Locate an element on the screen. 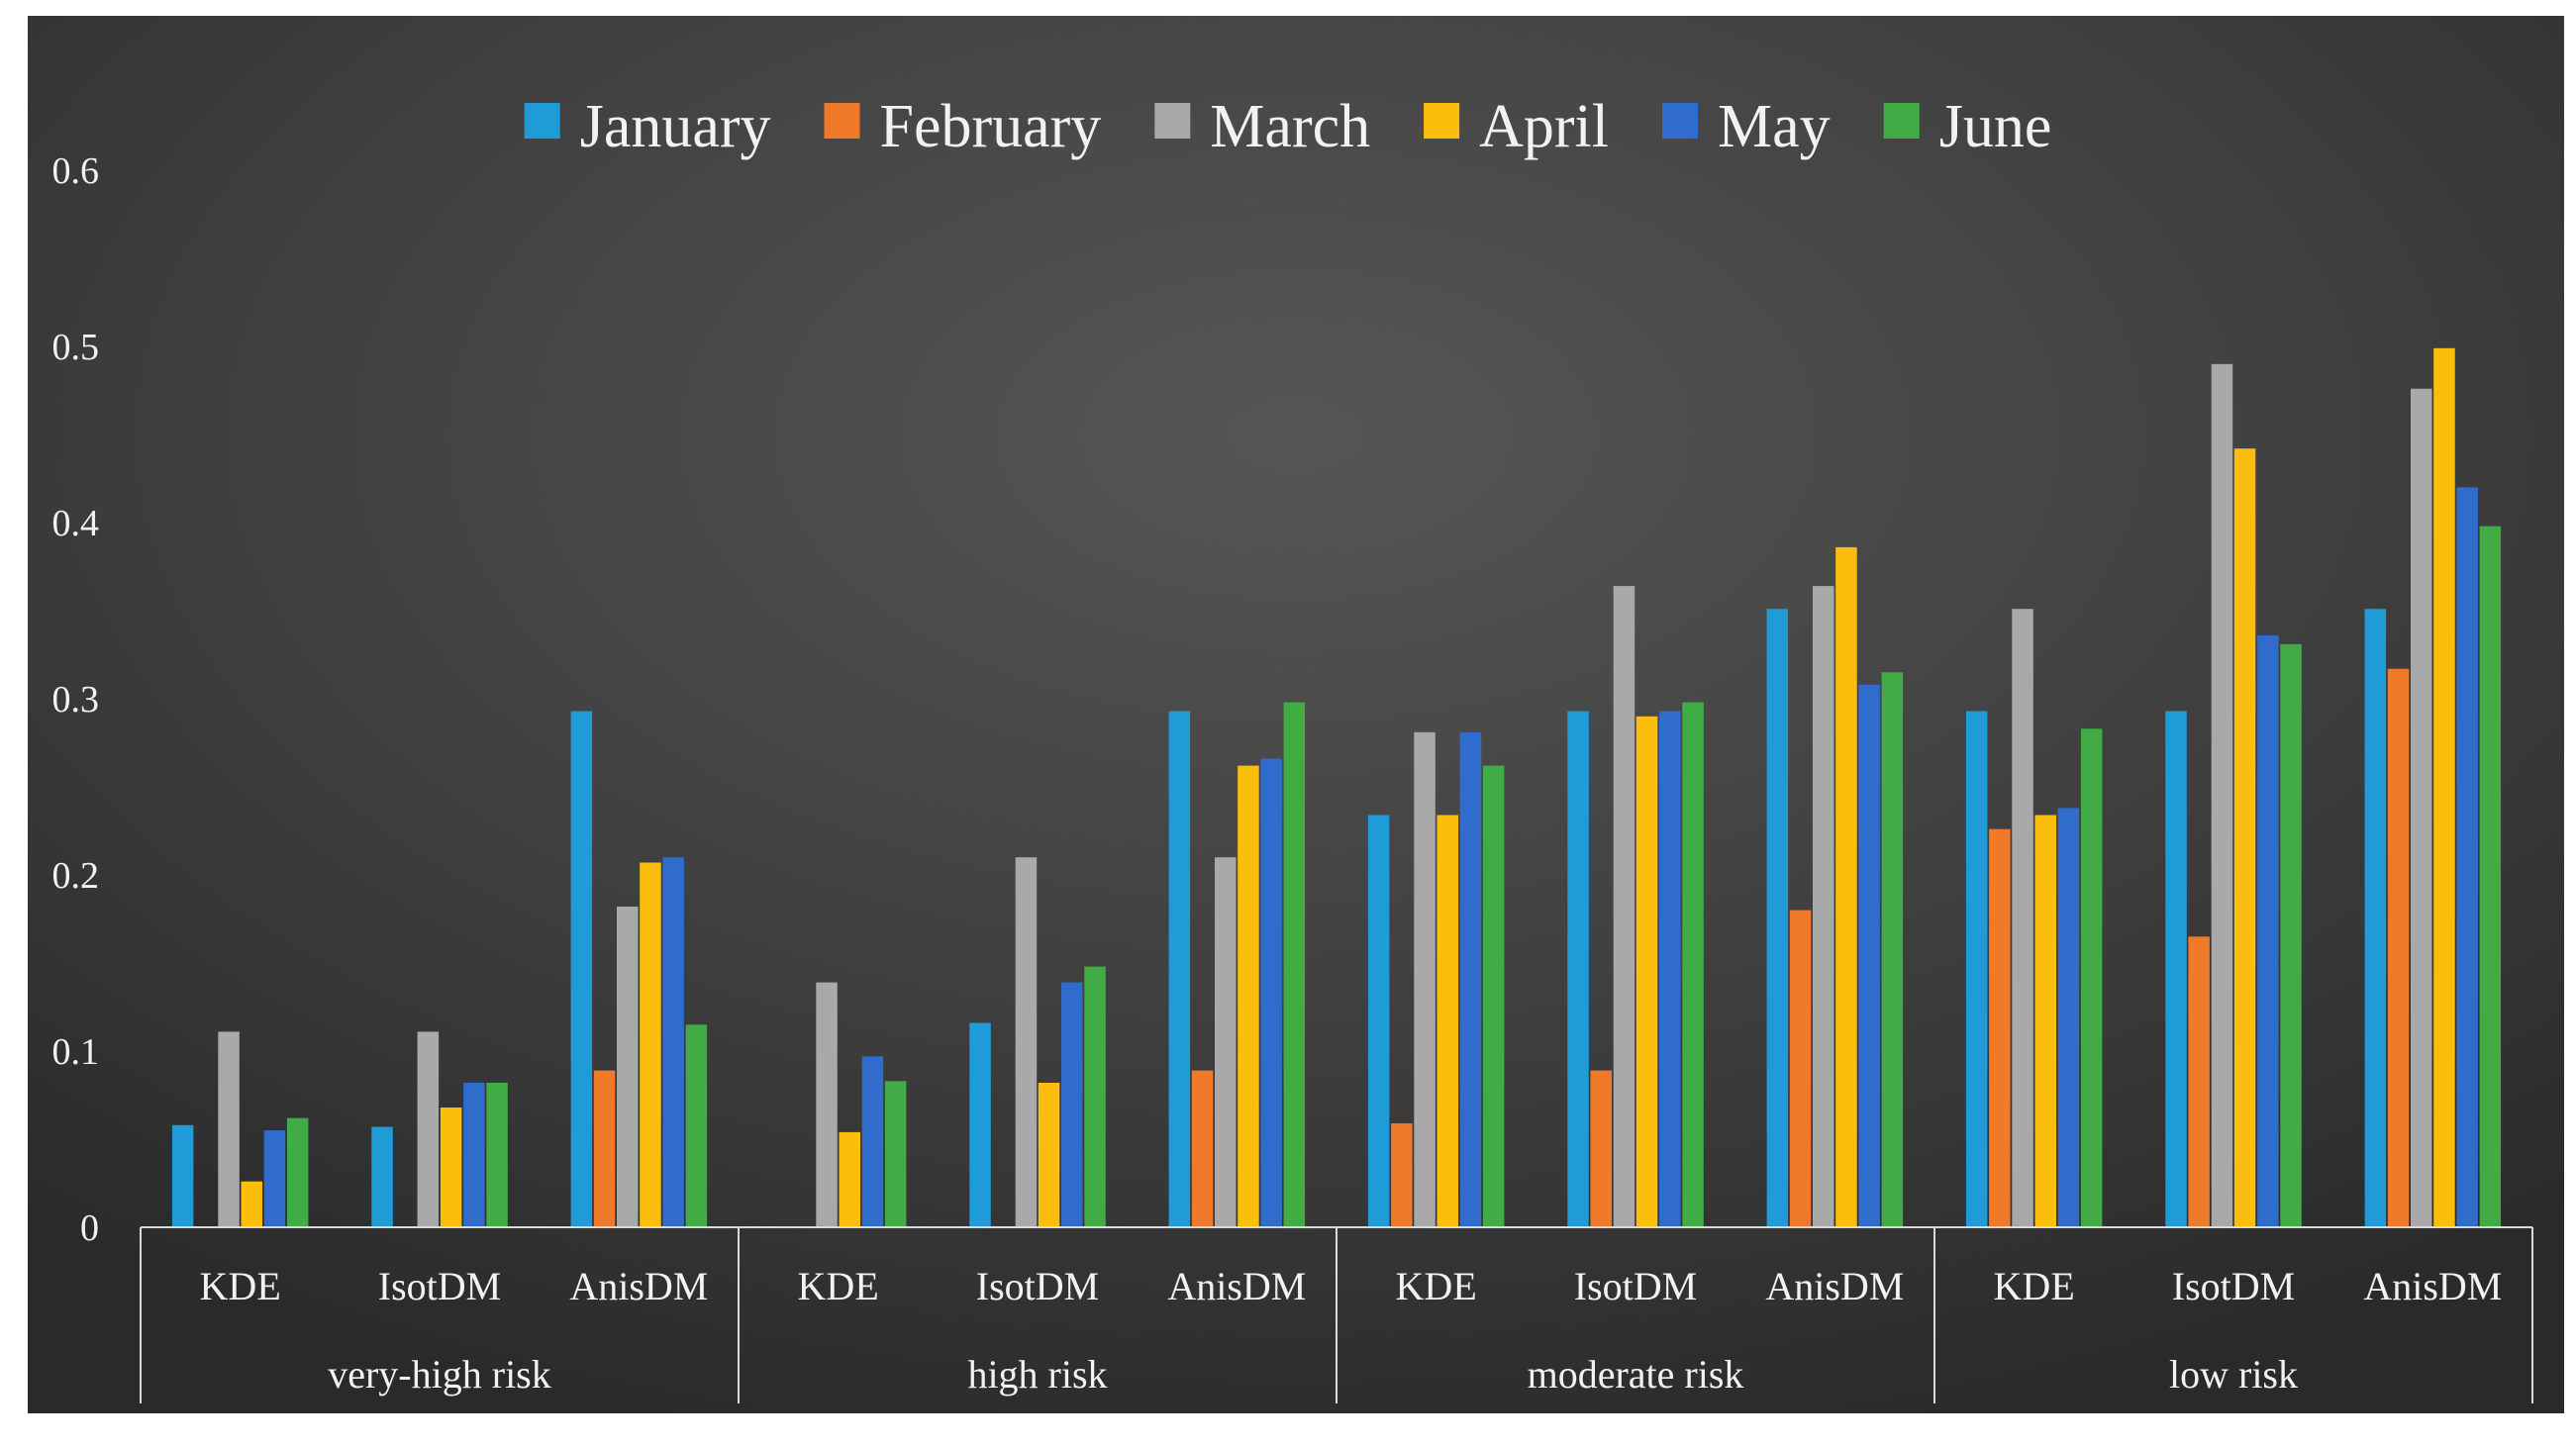 Image resolution: width=2576 pixels, height=1447 pixels. y-tick-label: 0.2 is located at coordinates (76, 876).